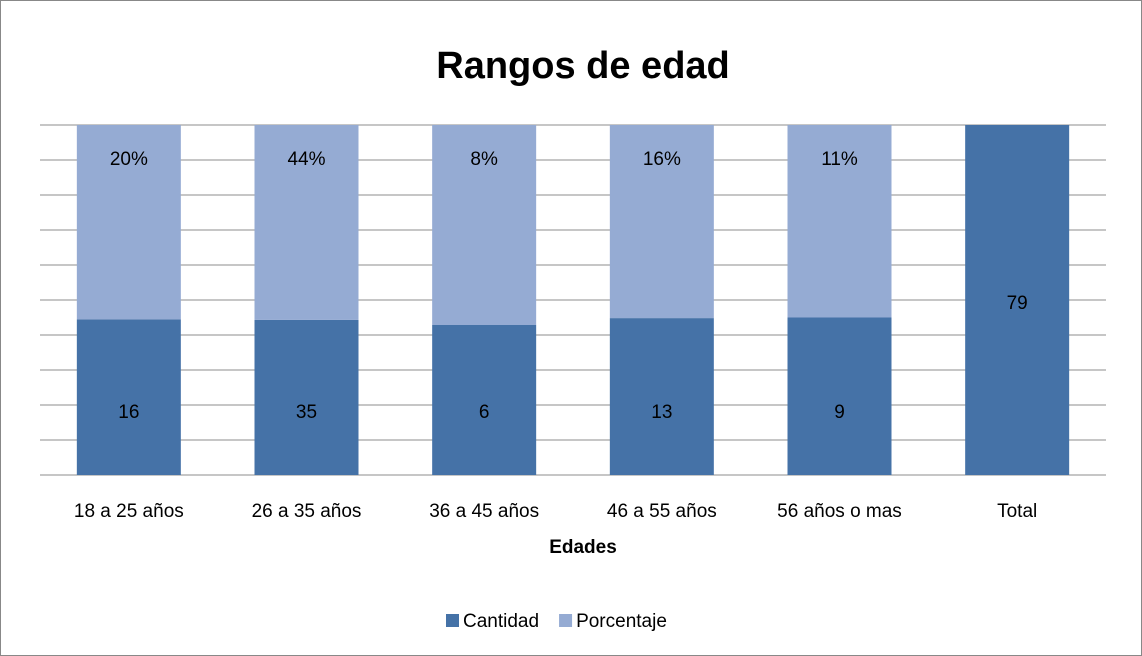 The image size is (1142, 656). Describe the element at coordinates (1017, 303) in the screenshot. I see `data-label: 79` at that location.